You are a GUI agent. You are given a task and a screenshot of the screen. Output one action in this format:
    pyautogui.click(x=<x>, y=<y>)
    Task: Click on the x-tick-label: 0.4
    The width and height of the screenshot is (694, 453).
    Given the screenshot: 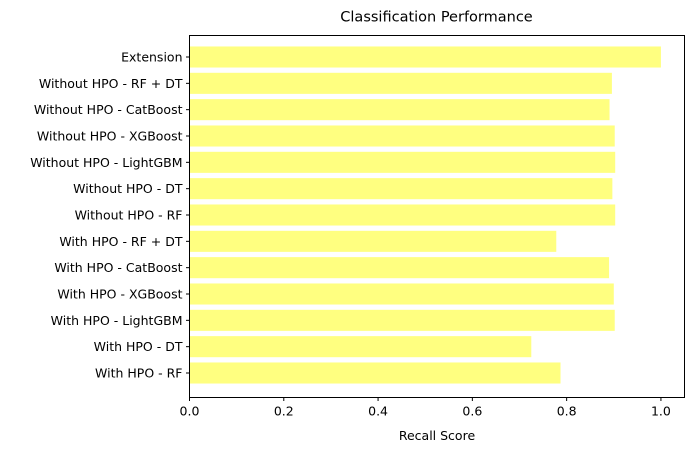 What is the action you would take?
    pyautogui.click(x=378, y=411)
    